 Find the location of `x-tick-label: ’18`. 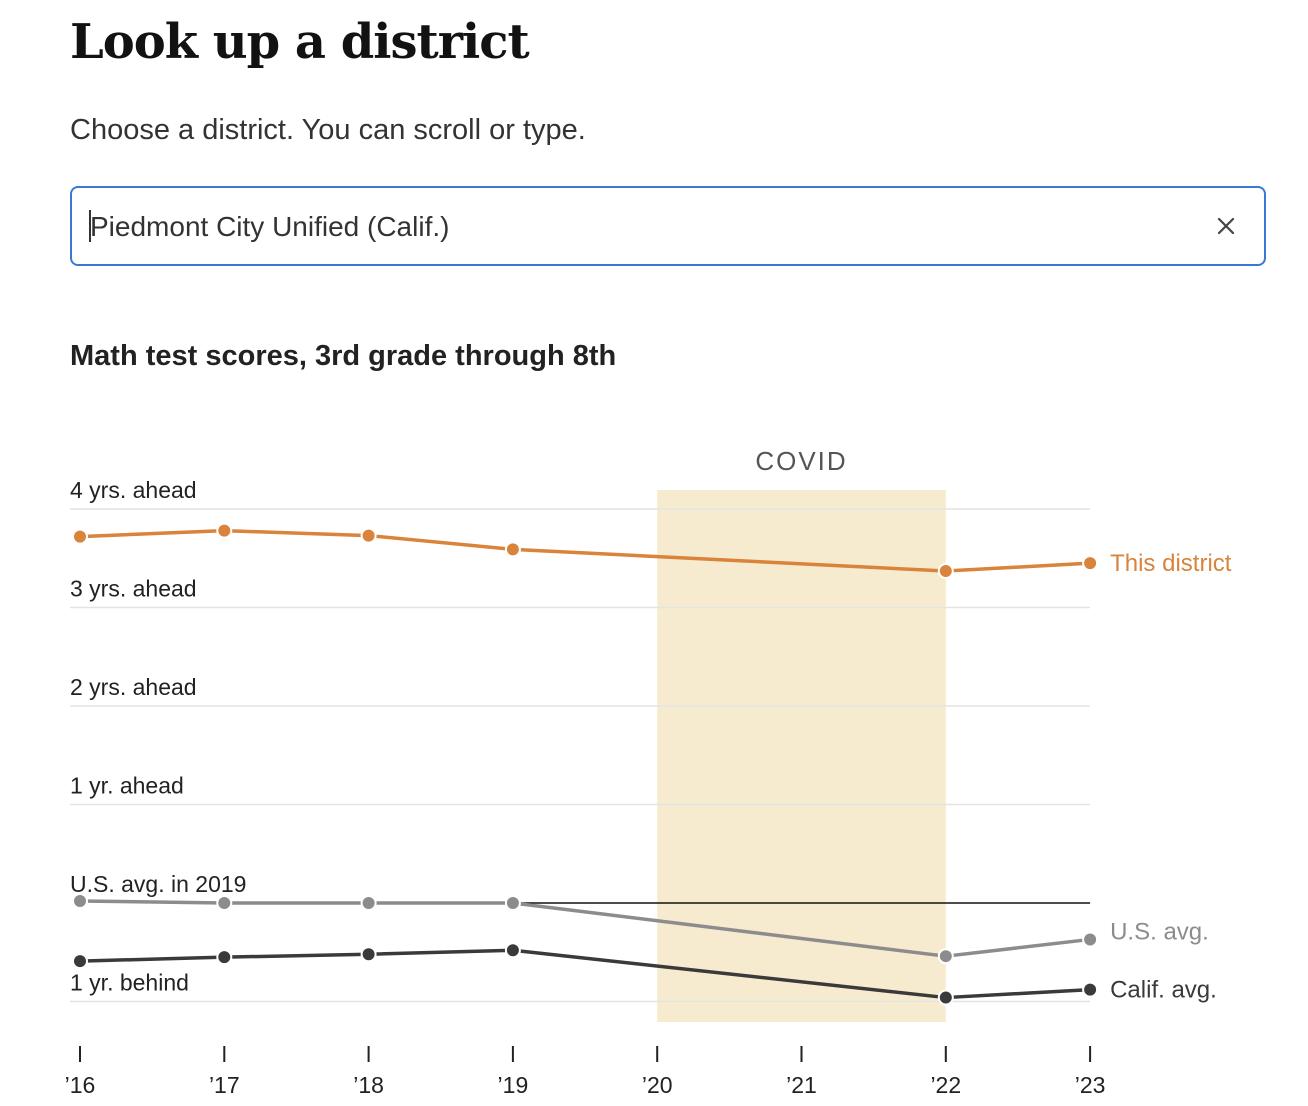

x-tick-label: ’18 is located at coordinates (368, 1085).